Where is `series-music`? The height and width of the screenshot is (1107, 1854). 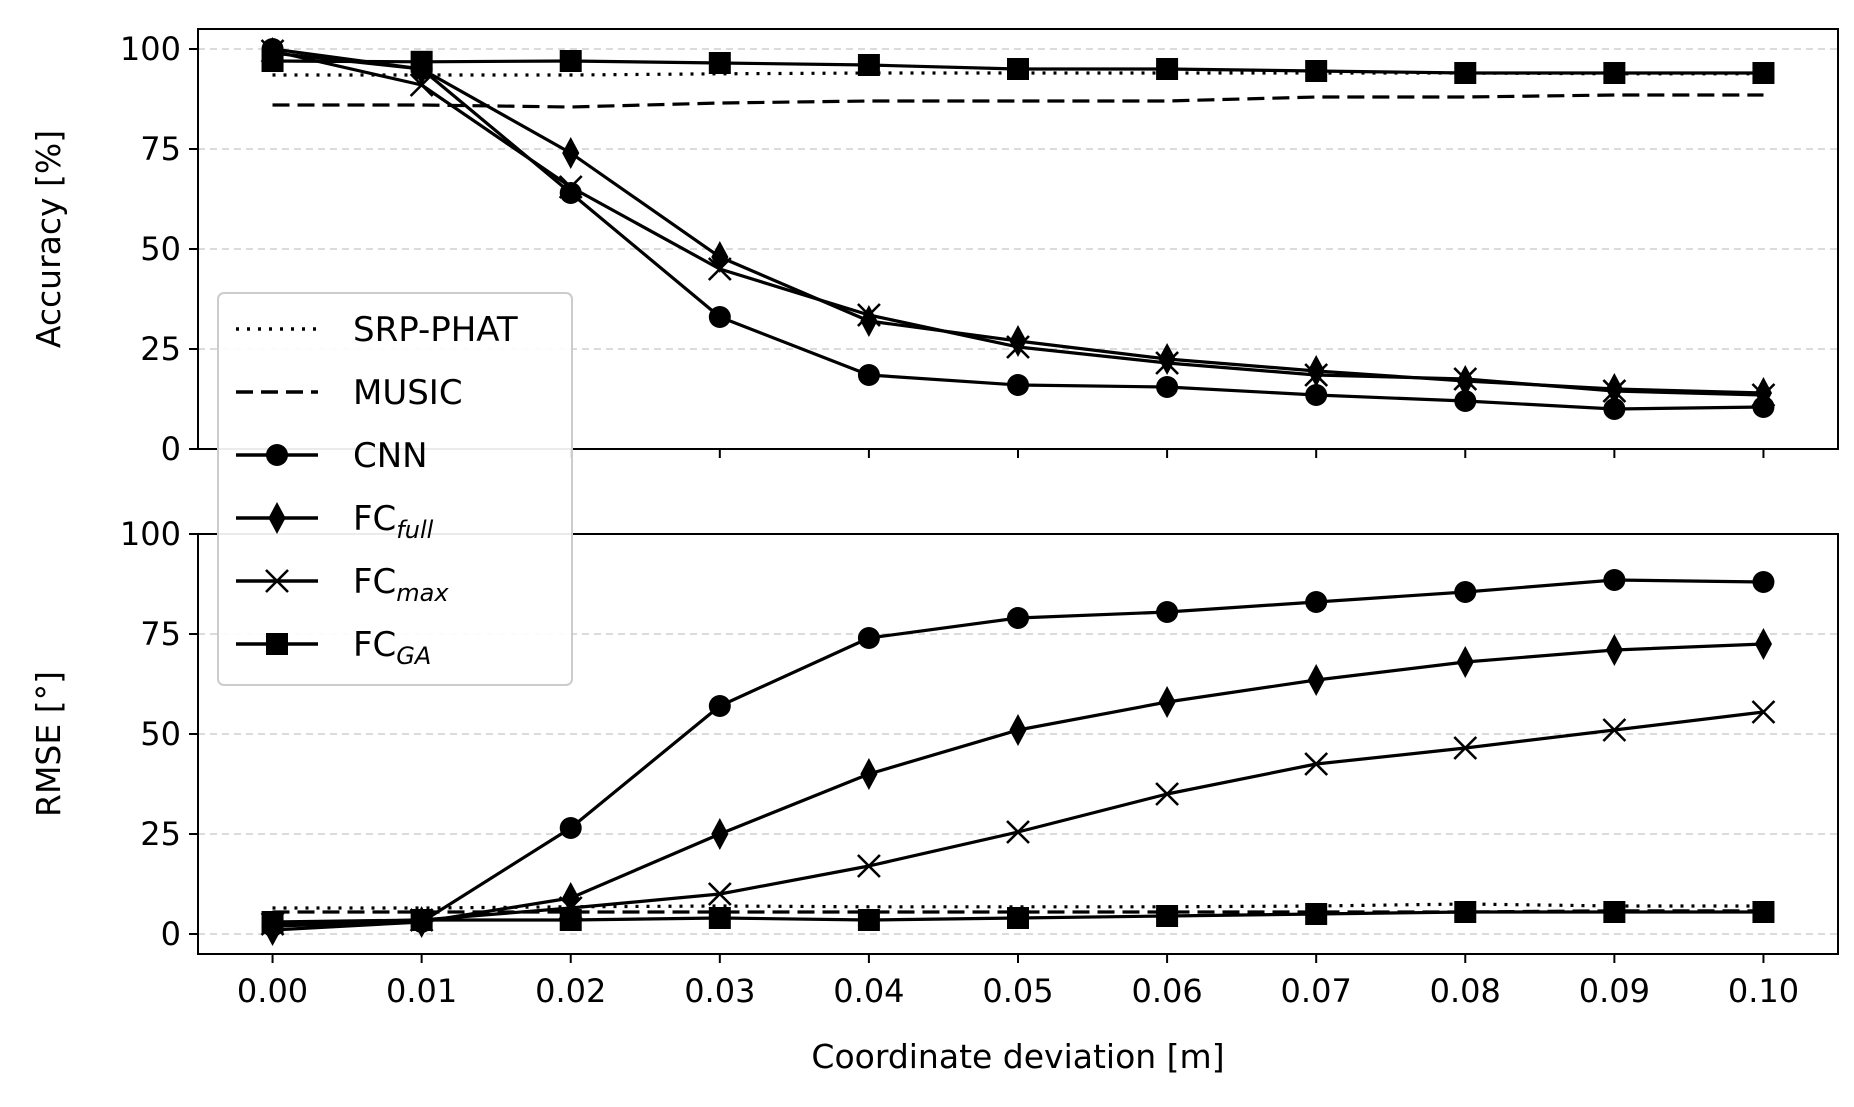
series-music is located at coordinates (1018, 101).